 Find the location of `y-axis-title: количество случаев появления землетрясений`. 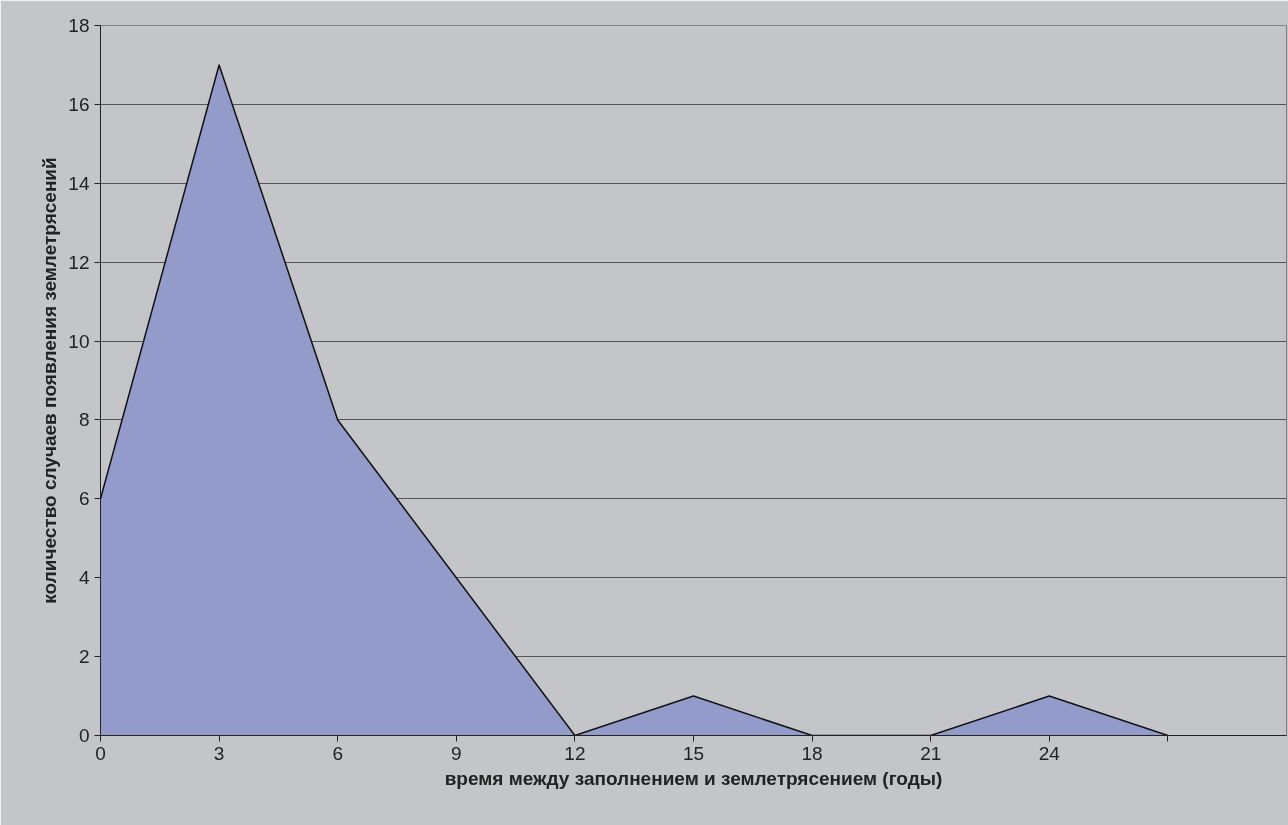

y-axis-title: количество случаев появления землетрясений is located at coordinates (50, 380).